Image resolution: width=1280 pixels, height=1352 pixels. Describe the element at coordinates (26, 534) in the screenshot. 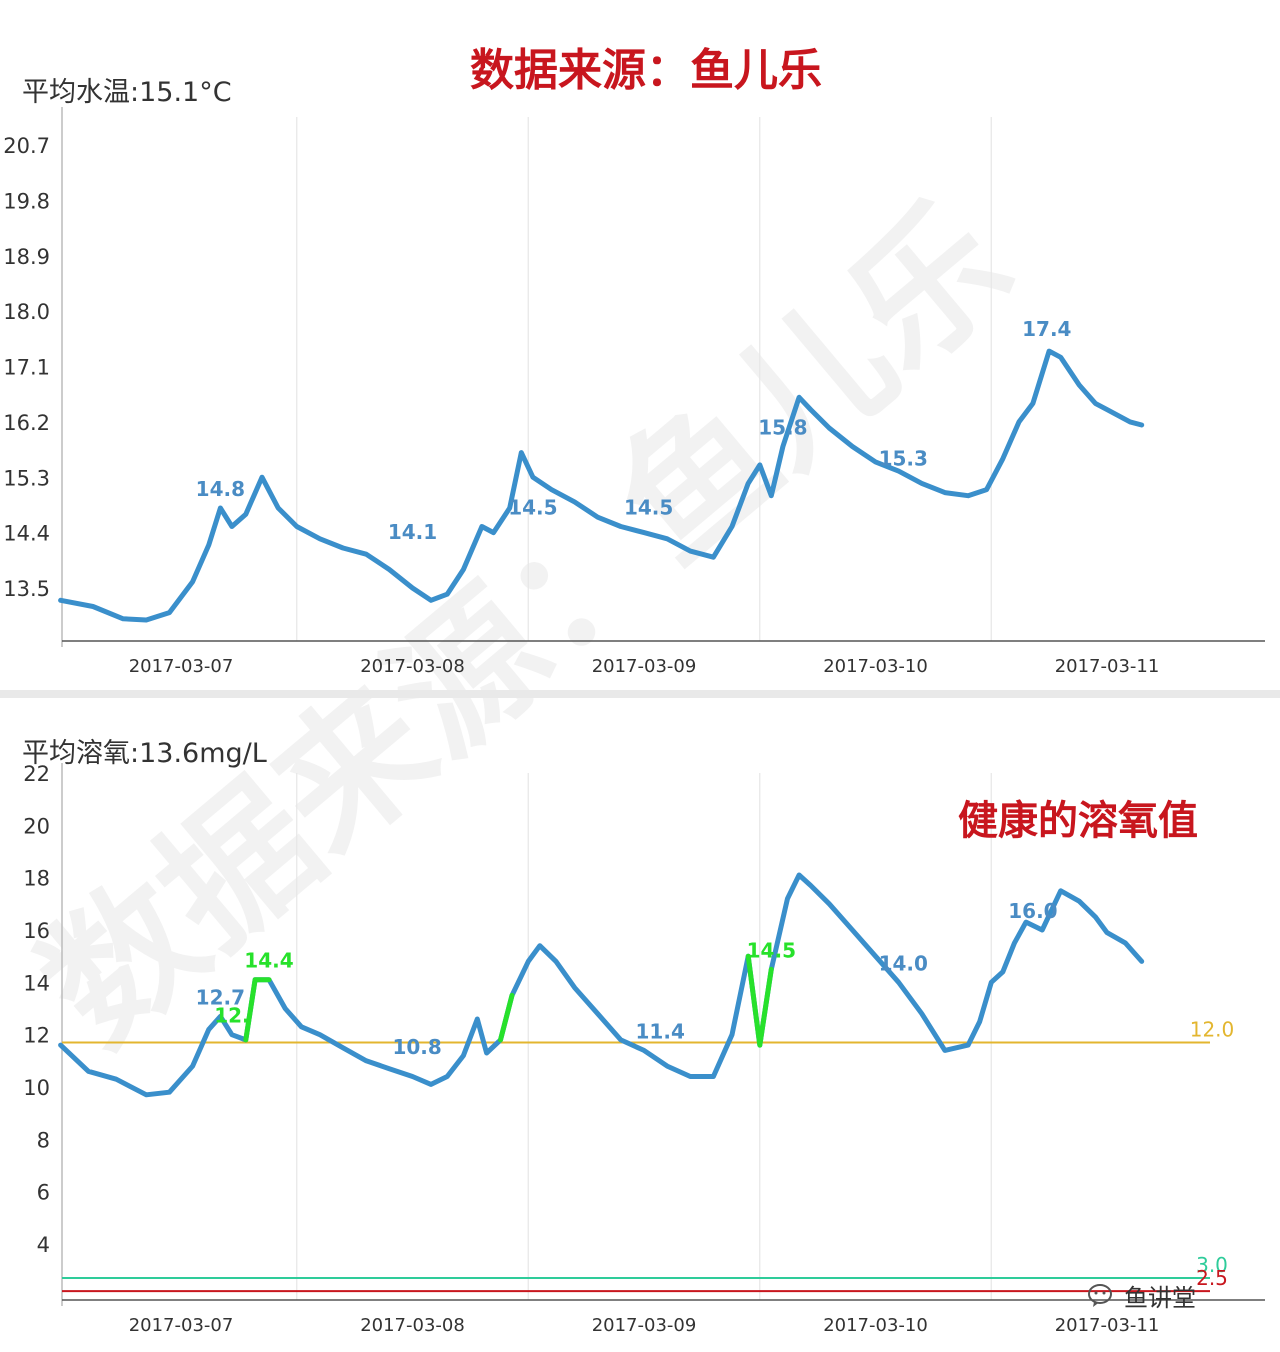

I see `y-tick-label: 14.4` at that location.